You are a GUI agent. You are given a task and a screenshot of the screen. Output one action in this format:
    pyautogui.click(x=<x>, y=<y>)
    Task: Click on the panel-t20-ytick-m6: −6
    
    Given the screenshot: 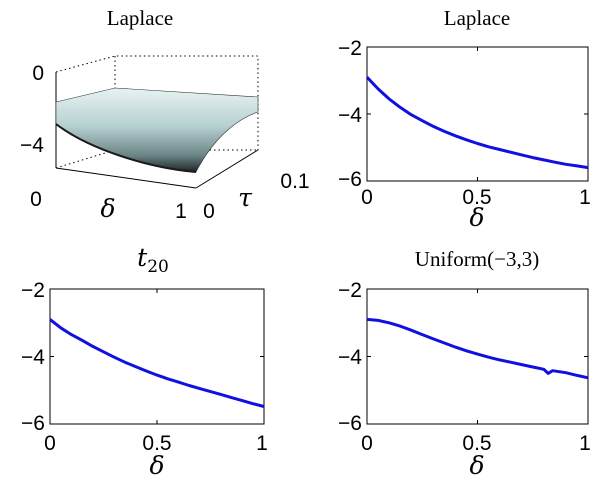 What is the action you would take?
    pyautogui.click(x=33, y=423)
    